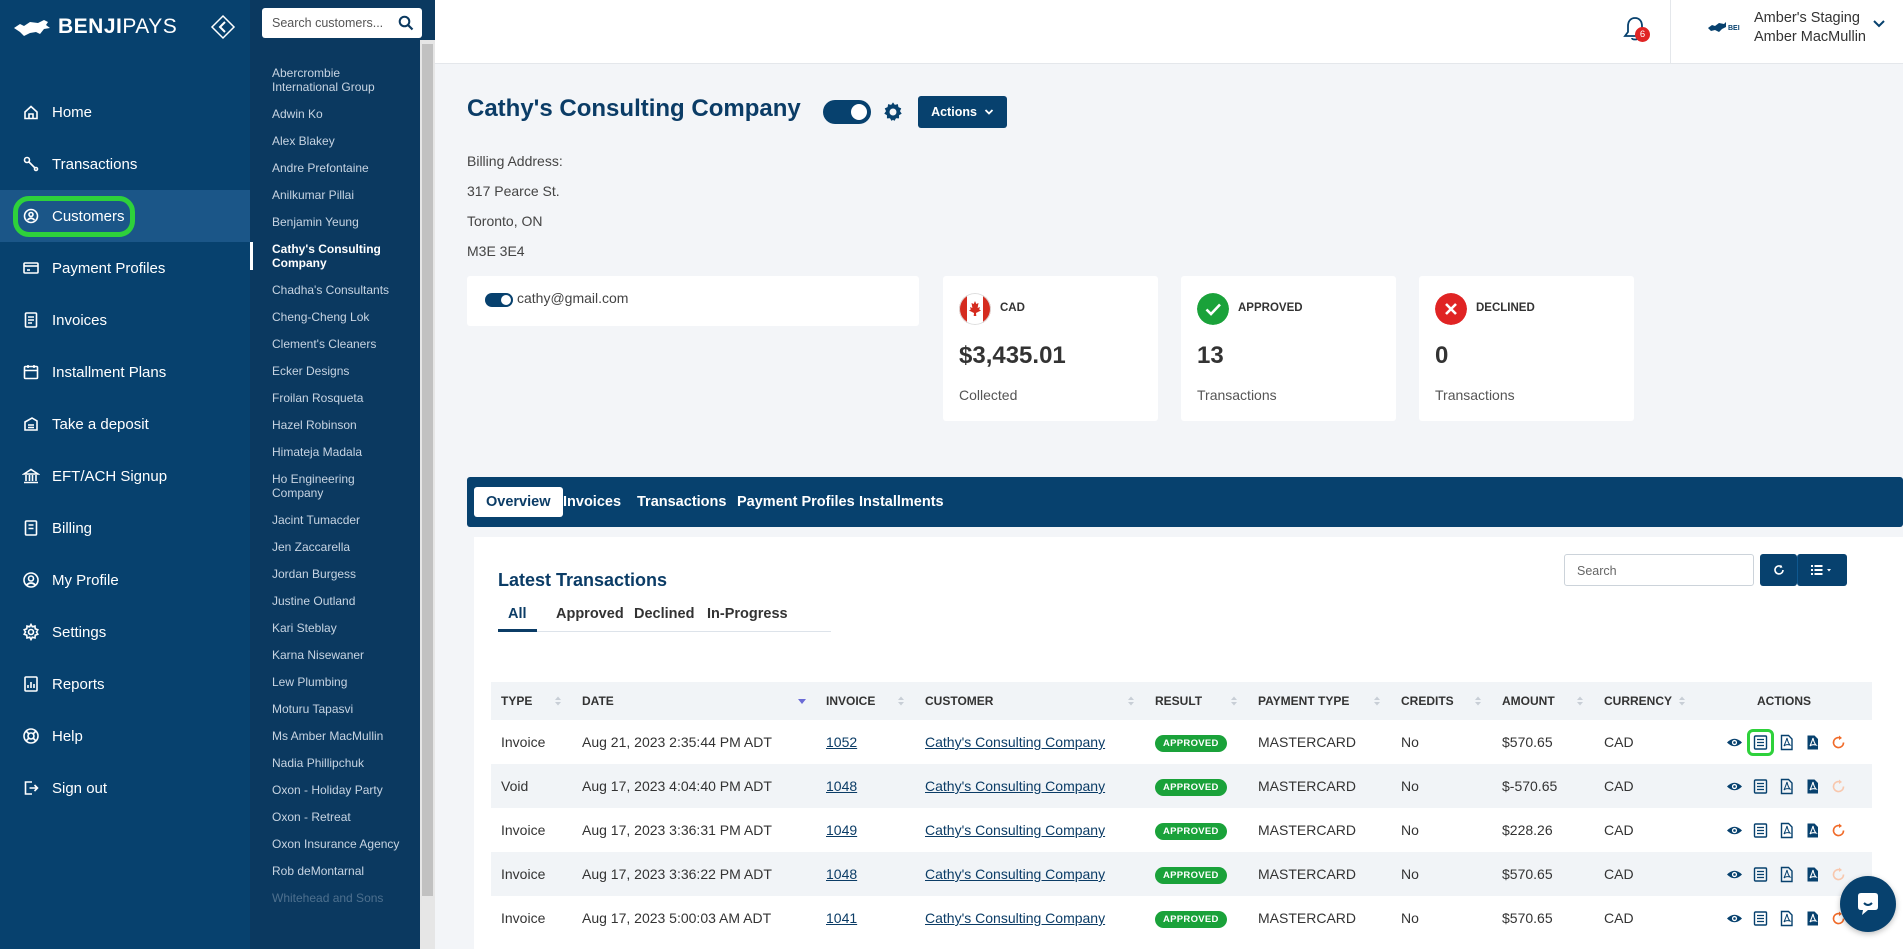 This screenshot has width=1903, height=949. What do you see at coordinates (125, 632) in the screenshot?
I see `nav-item-settings: Settings` at bounding box center [125, 632].